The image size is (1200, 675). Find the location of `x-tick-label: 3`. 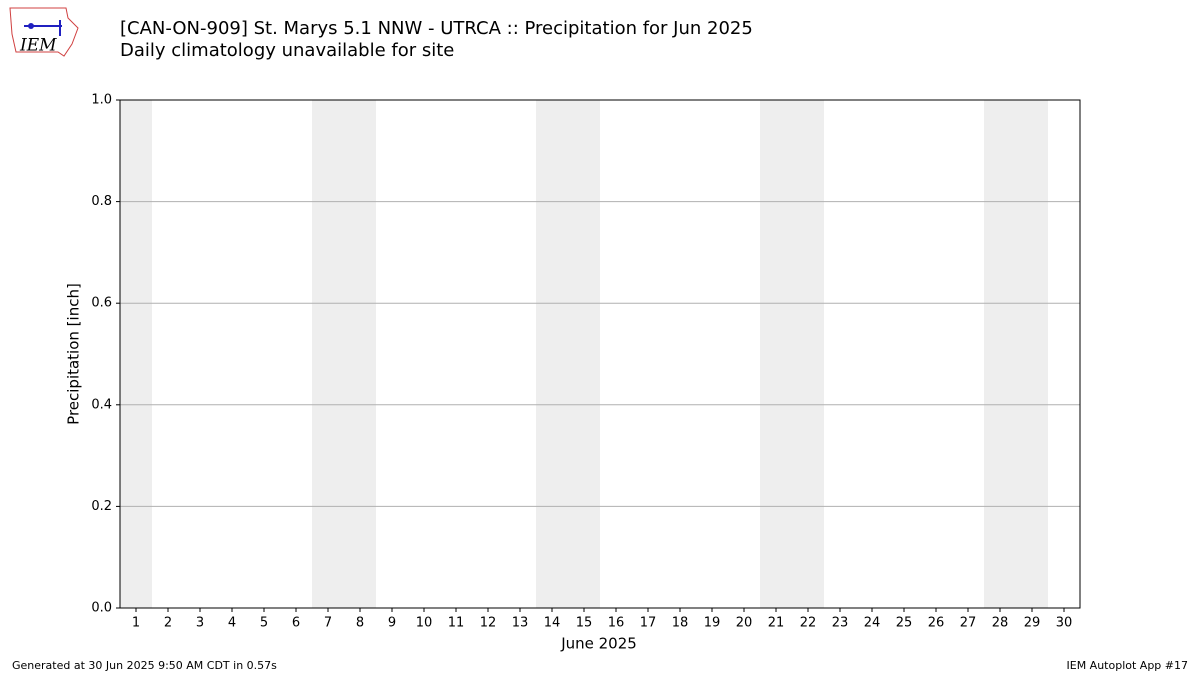

x-tick-label: 3 is located at coordinates (200, 623).